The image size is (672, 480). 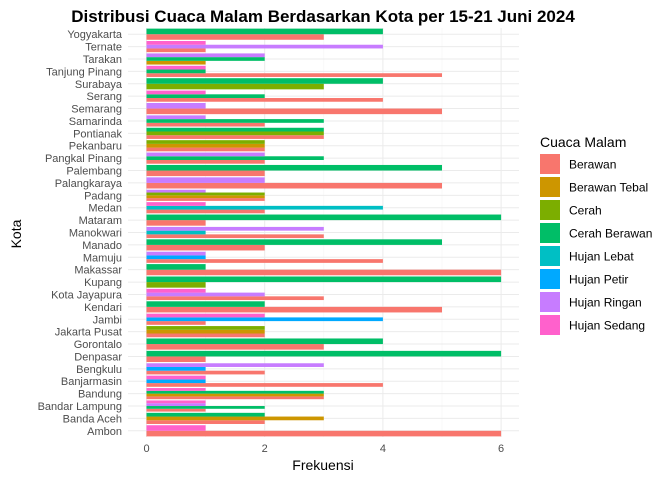 I want to click on bar-bandar-lampung-hujan-sedang, so click(x=176, y=402).